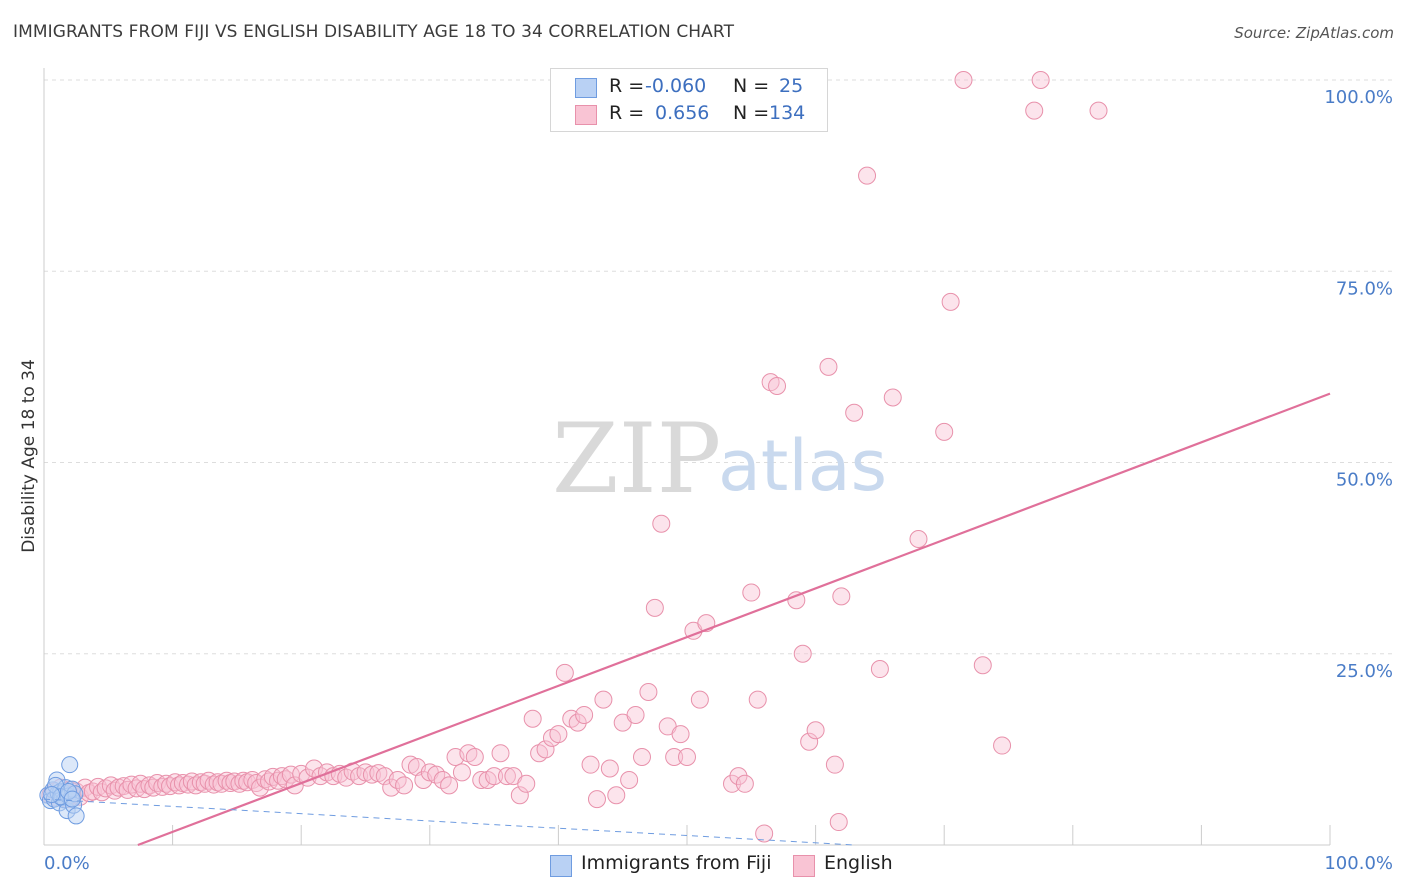 This screenshot has width=1406, height=892. I want to click on bottom-legend-english-swatch, so click(804, 866).